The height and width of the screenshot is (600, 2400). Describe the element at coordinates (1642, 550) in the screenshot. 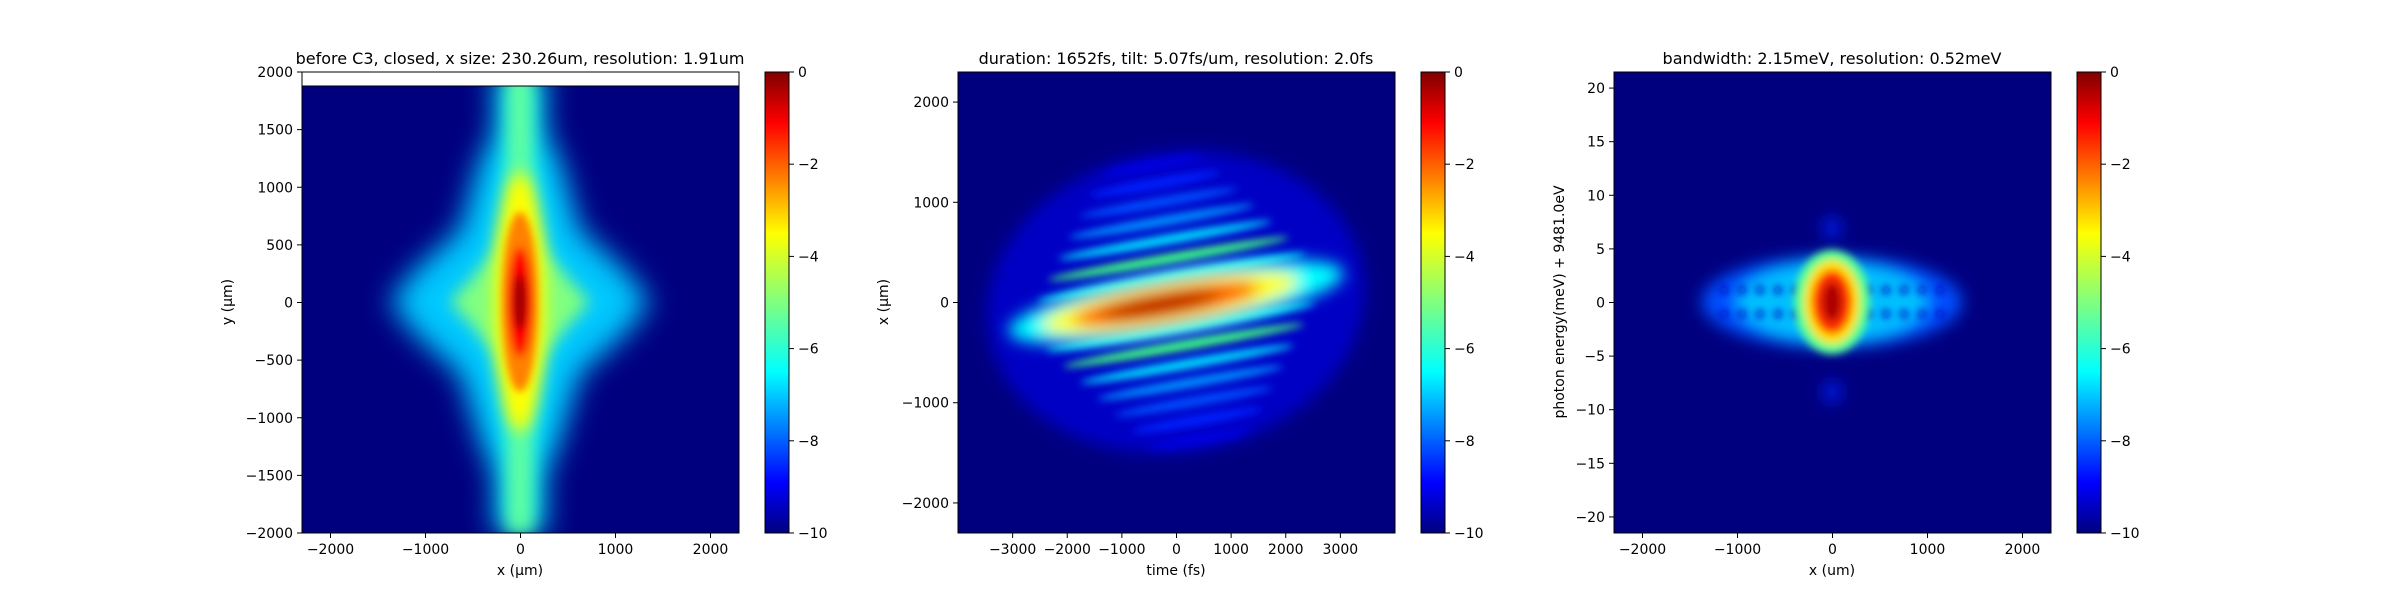

I see `x-tick-label: −2000` at that location.